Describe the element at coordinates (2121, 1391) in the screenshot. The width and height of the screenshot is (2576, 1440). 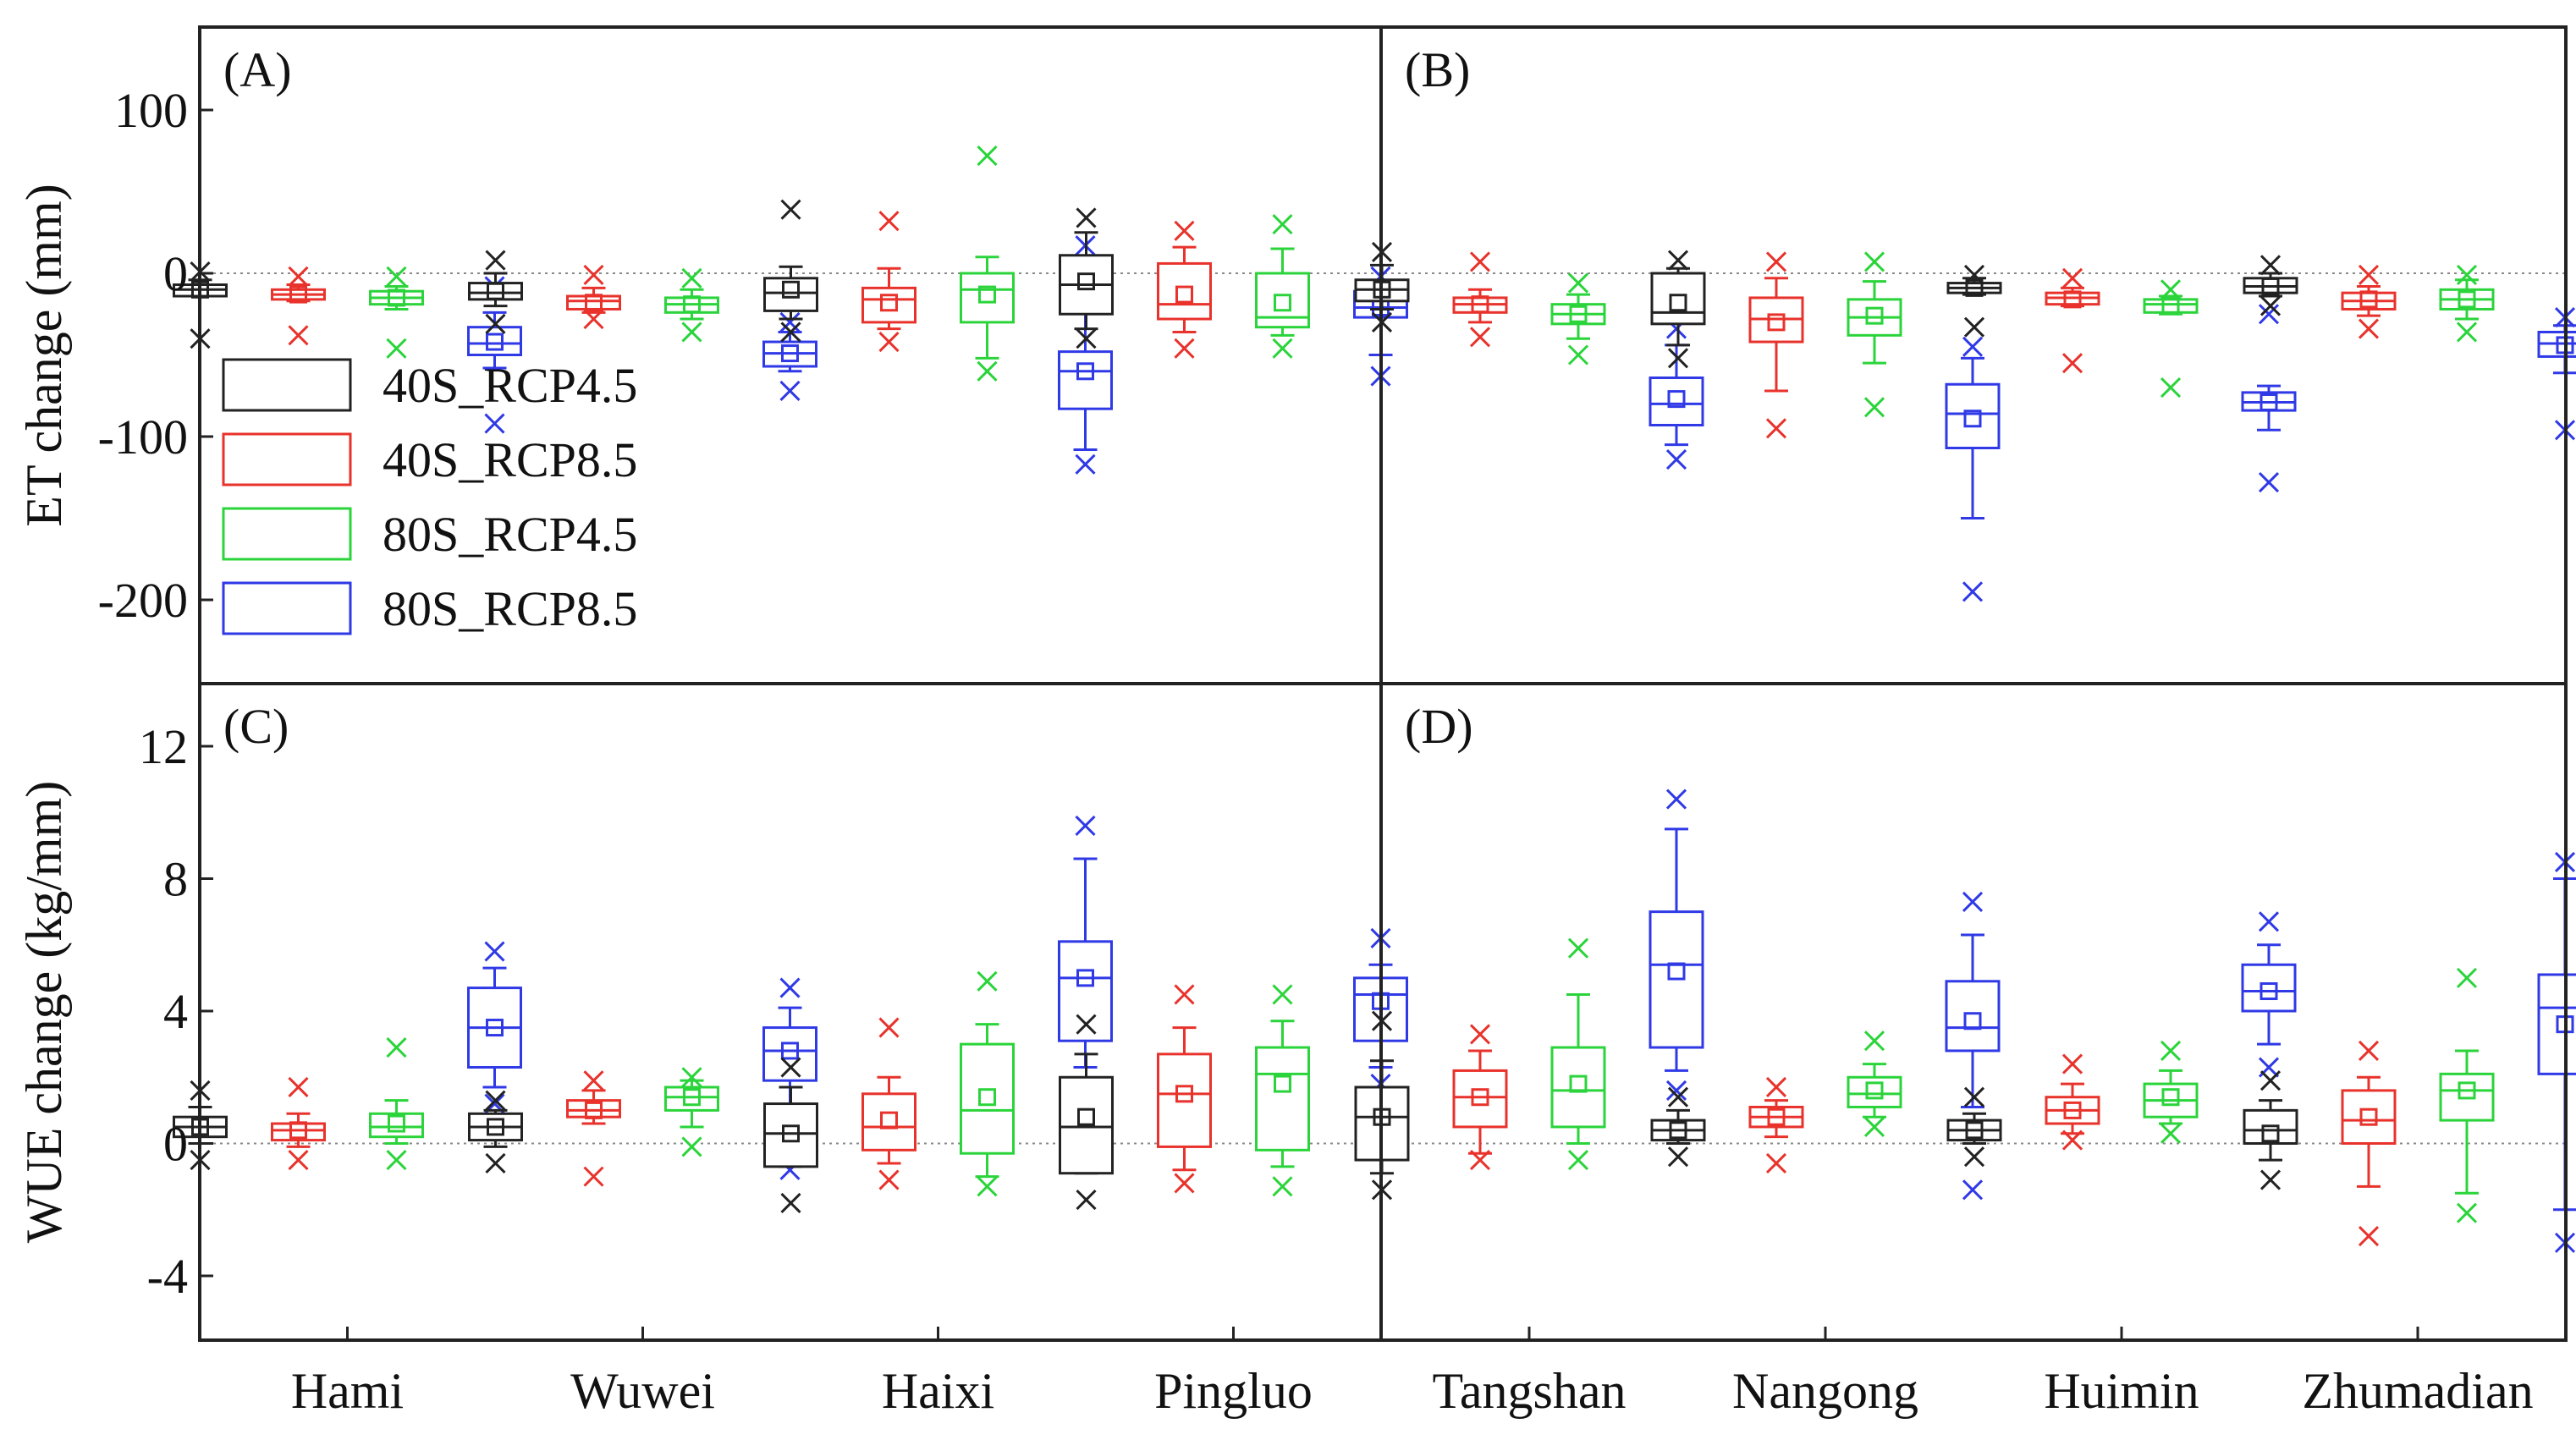
I see `x-tick-label: Huimin` at that location.